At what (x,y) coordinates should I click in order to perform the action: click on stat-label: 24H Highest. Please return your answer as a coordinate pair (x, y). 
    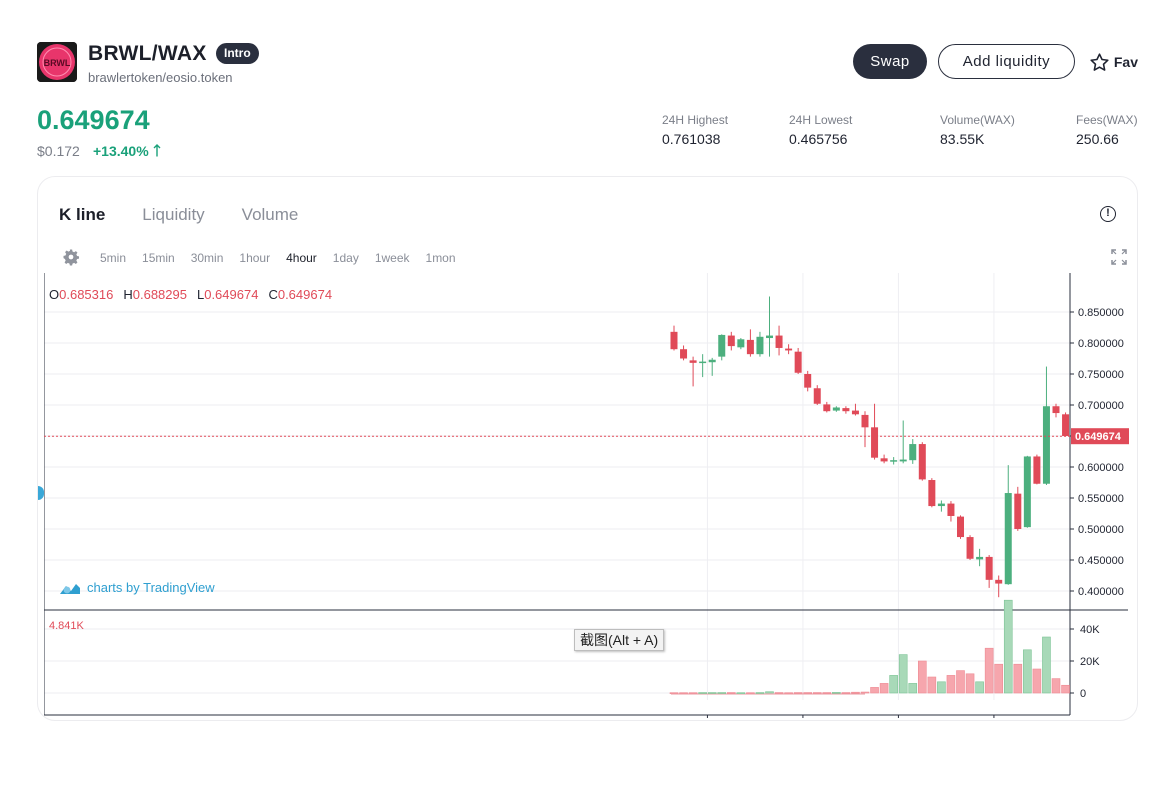
    Looking at the image, I should click on (695, 120).